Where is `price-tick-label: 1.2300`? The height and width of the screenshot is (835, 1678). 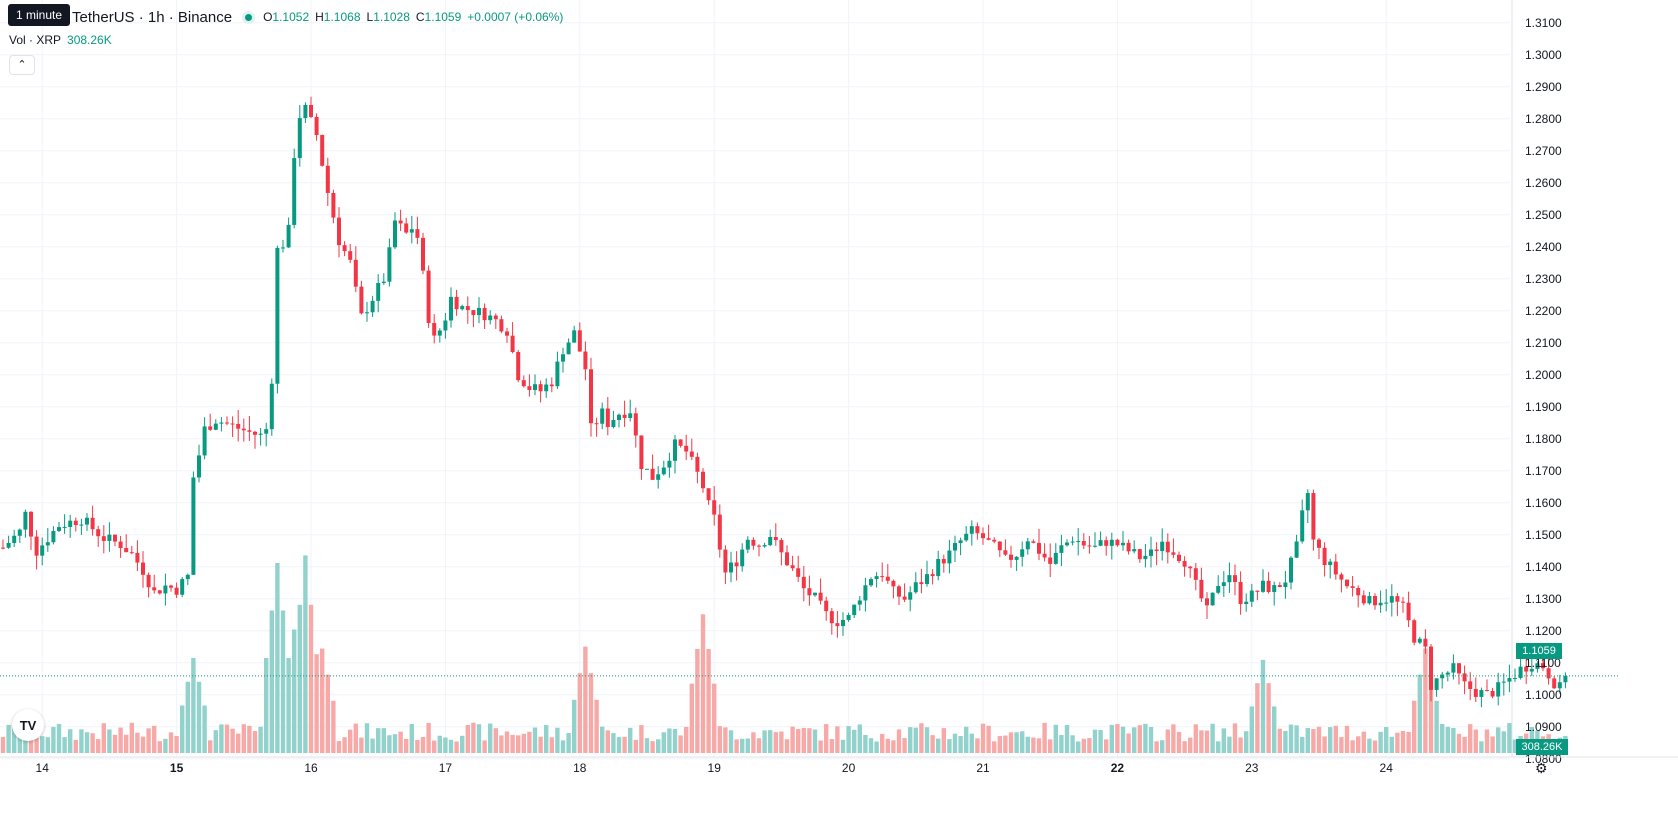
price-tick-label: 1.2300 is located at coordinates (1543, 279).